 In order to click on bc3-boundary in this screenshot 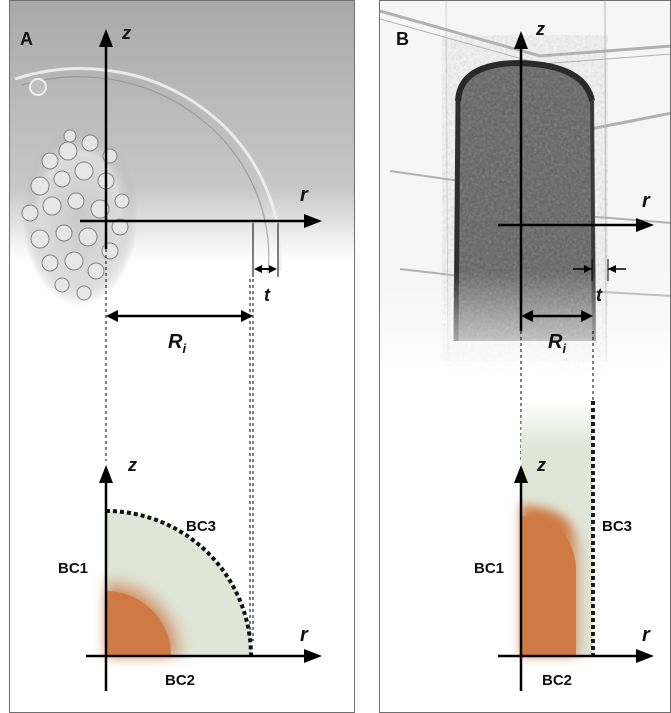, I will do `click(179, 583)`.